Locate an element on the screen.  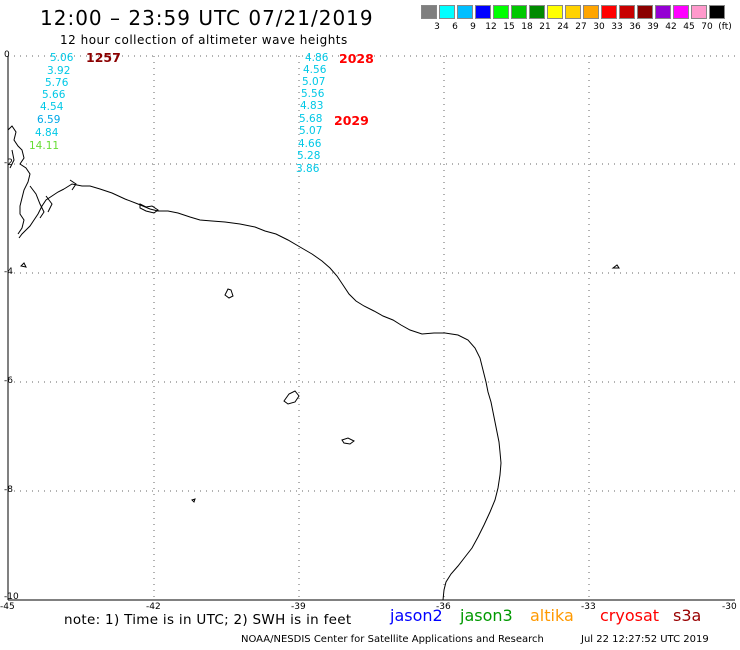
wave-height-value: 5.06 is located at coordinates (62, 58).